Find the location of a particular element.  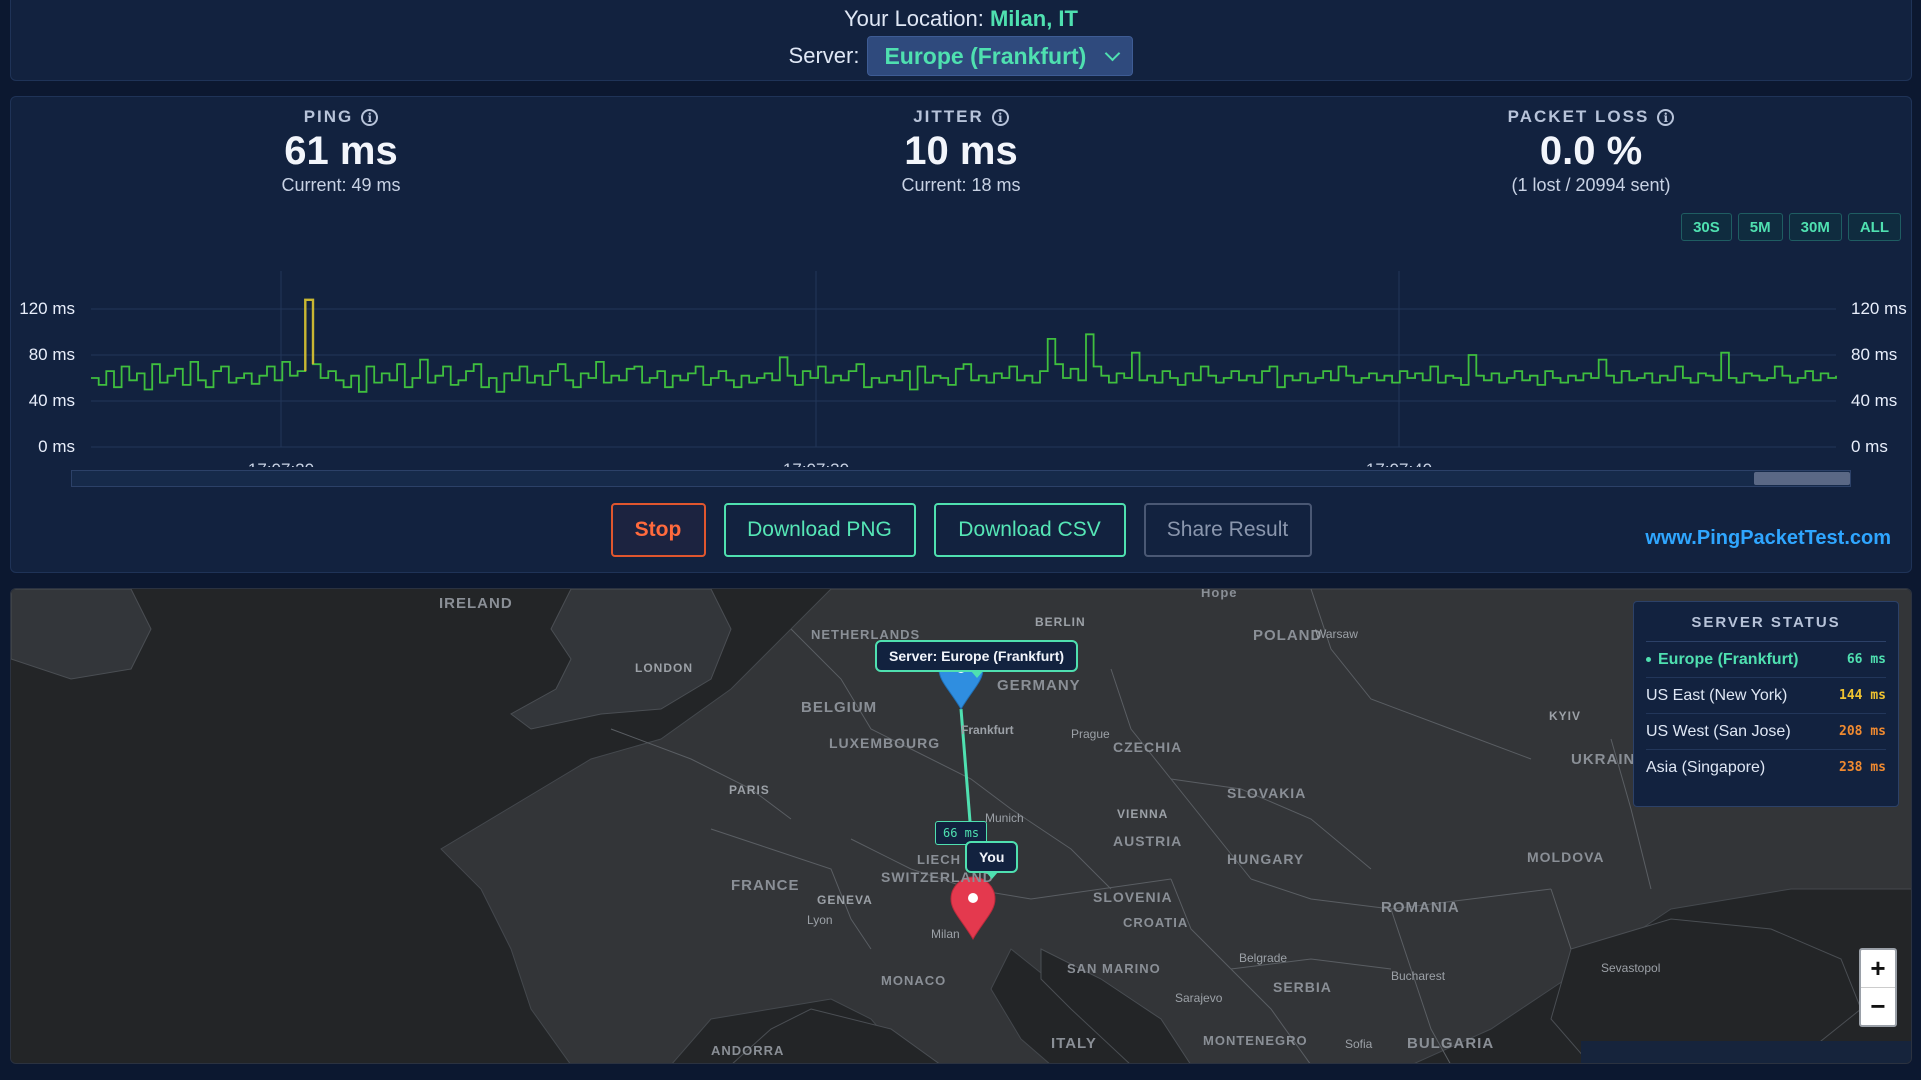

packet-loss-title: PACKET LOSS is located at coordinates (1578, 116).